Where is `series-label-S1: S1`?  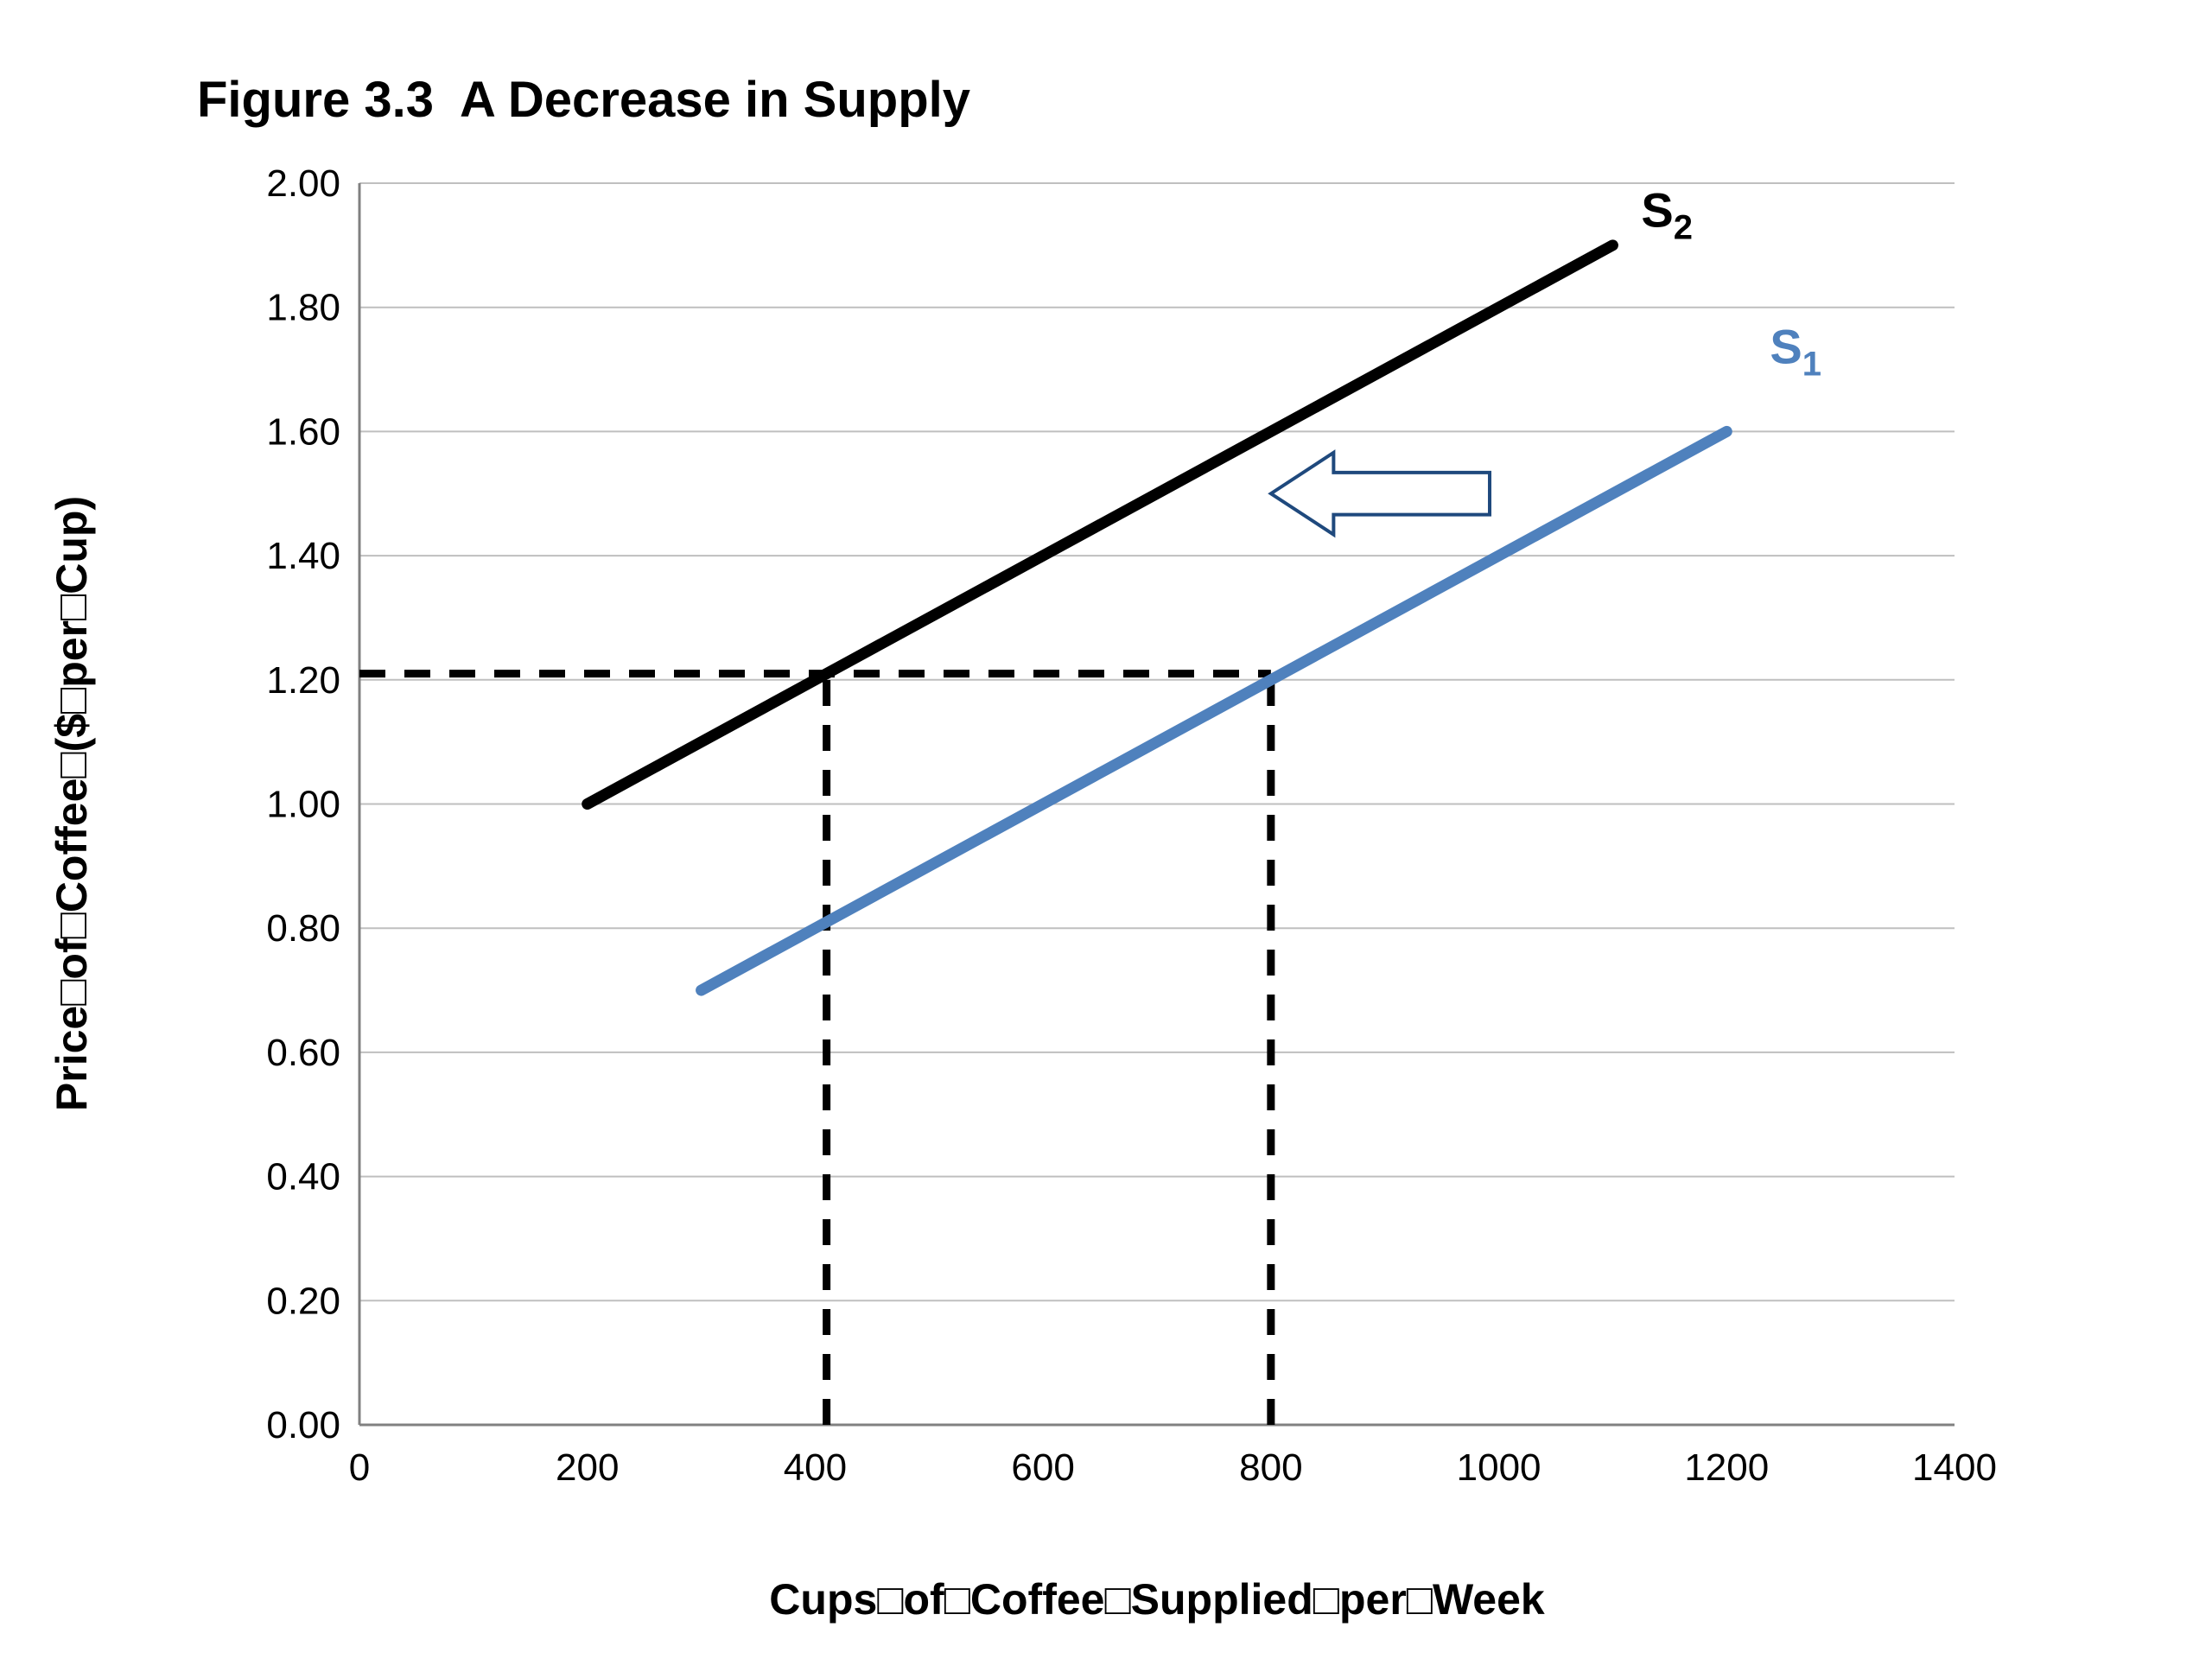
series-label-S1: S1 is located at coordinates (1795, 351).